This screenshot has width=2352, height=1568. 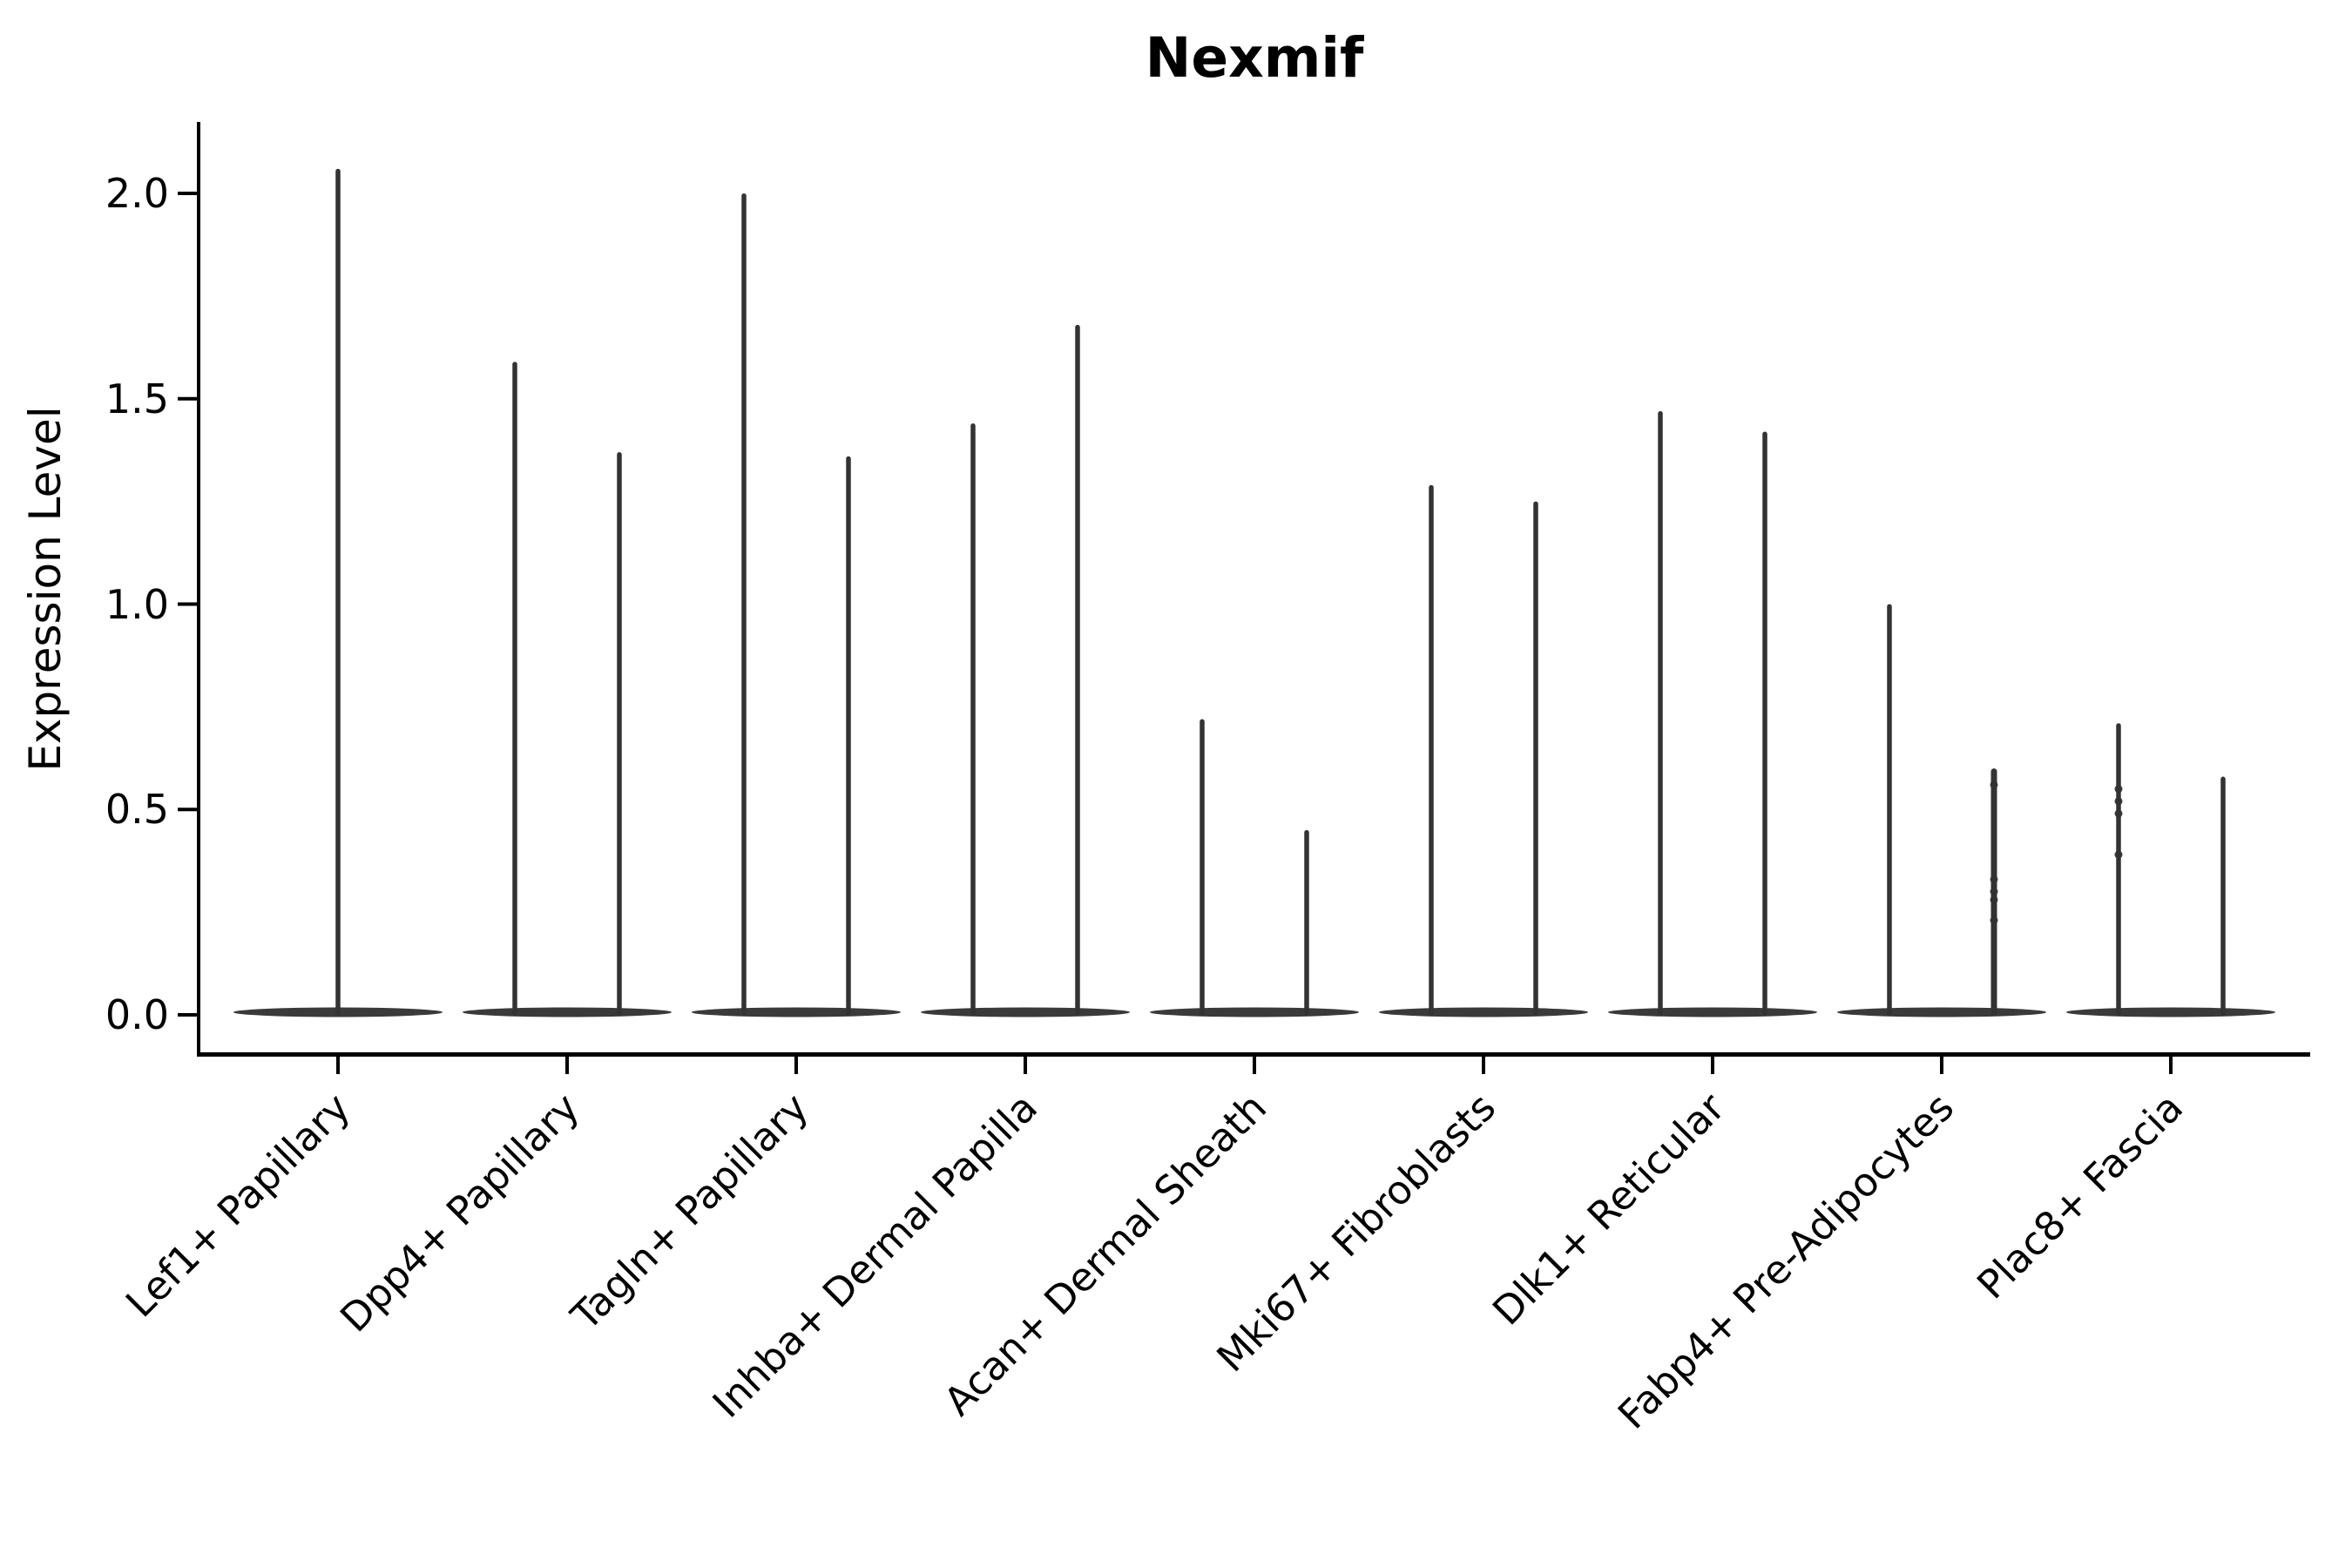 I want to click on y-tick-label: 0.0, so click(x=137, y=1014).